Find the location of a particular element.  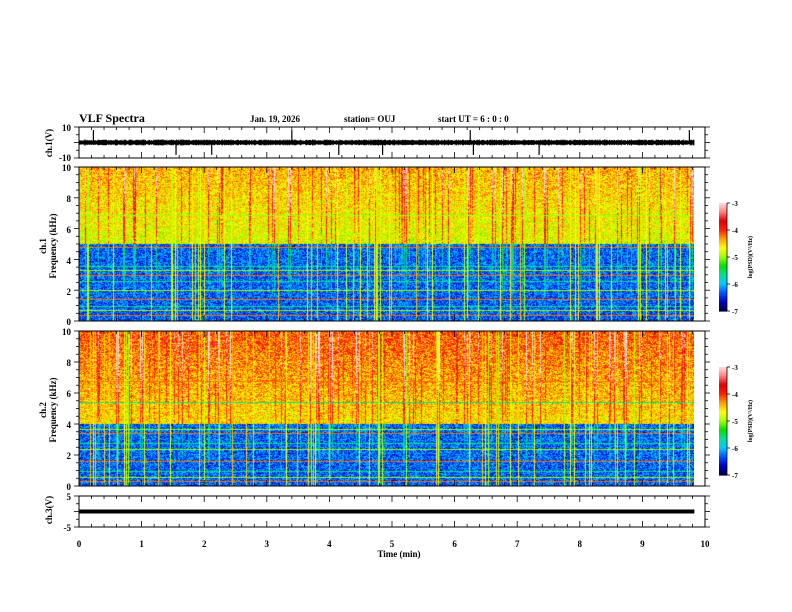

ch2-ftick: 0 is located at coordinates (69, 487).